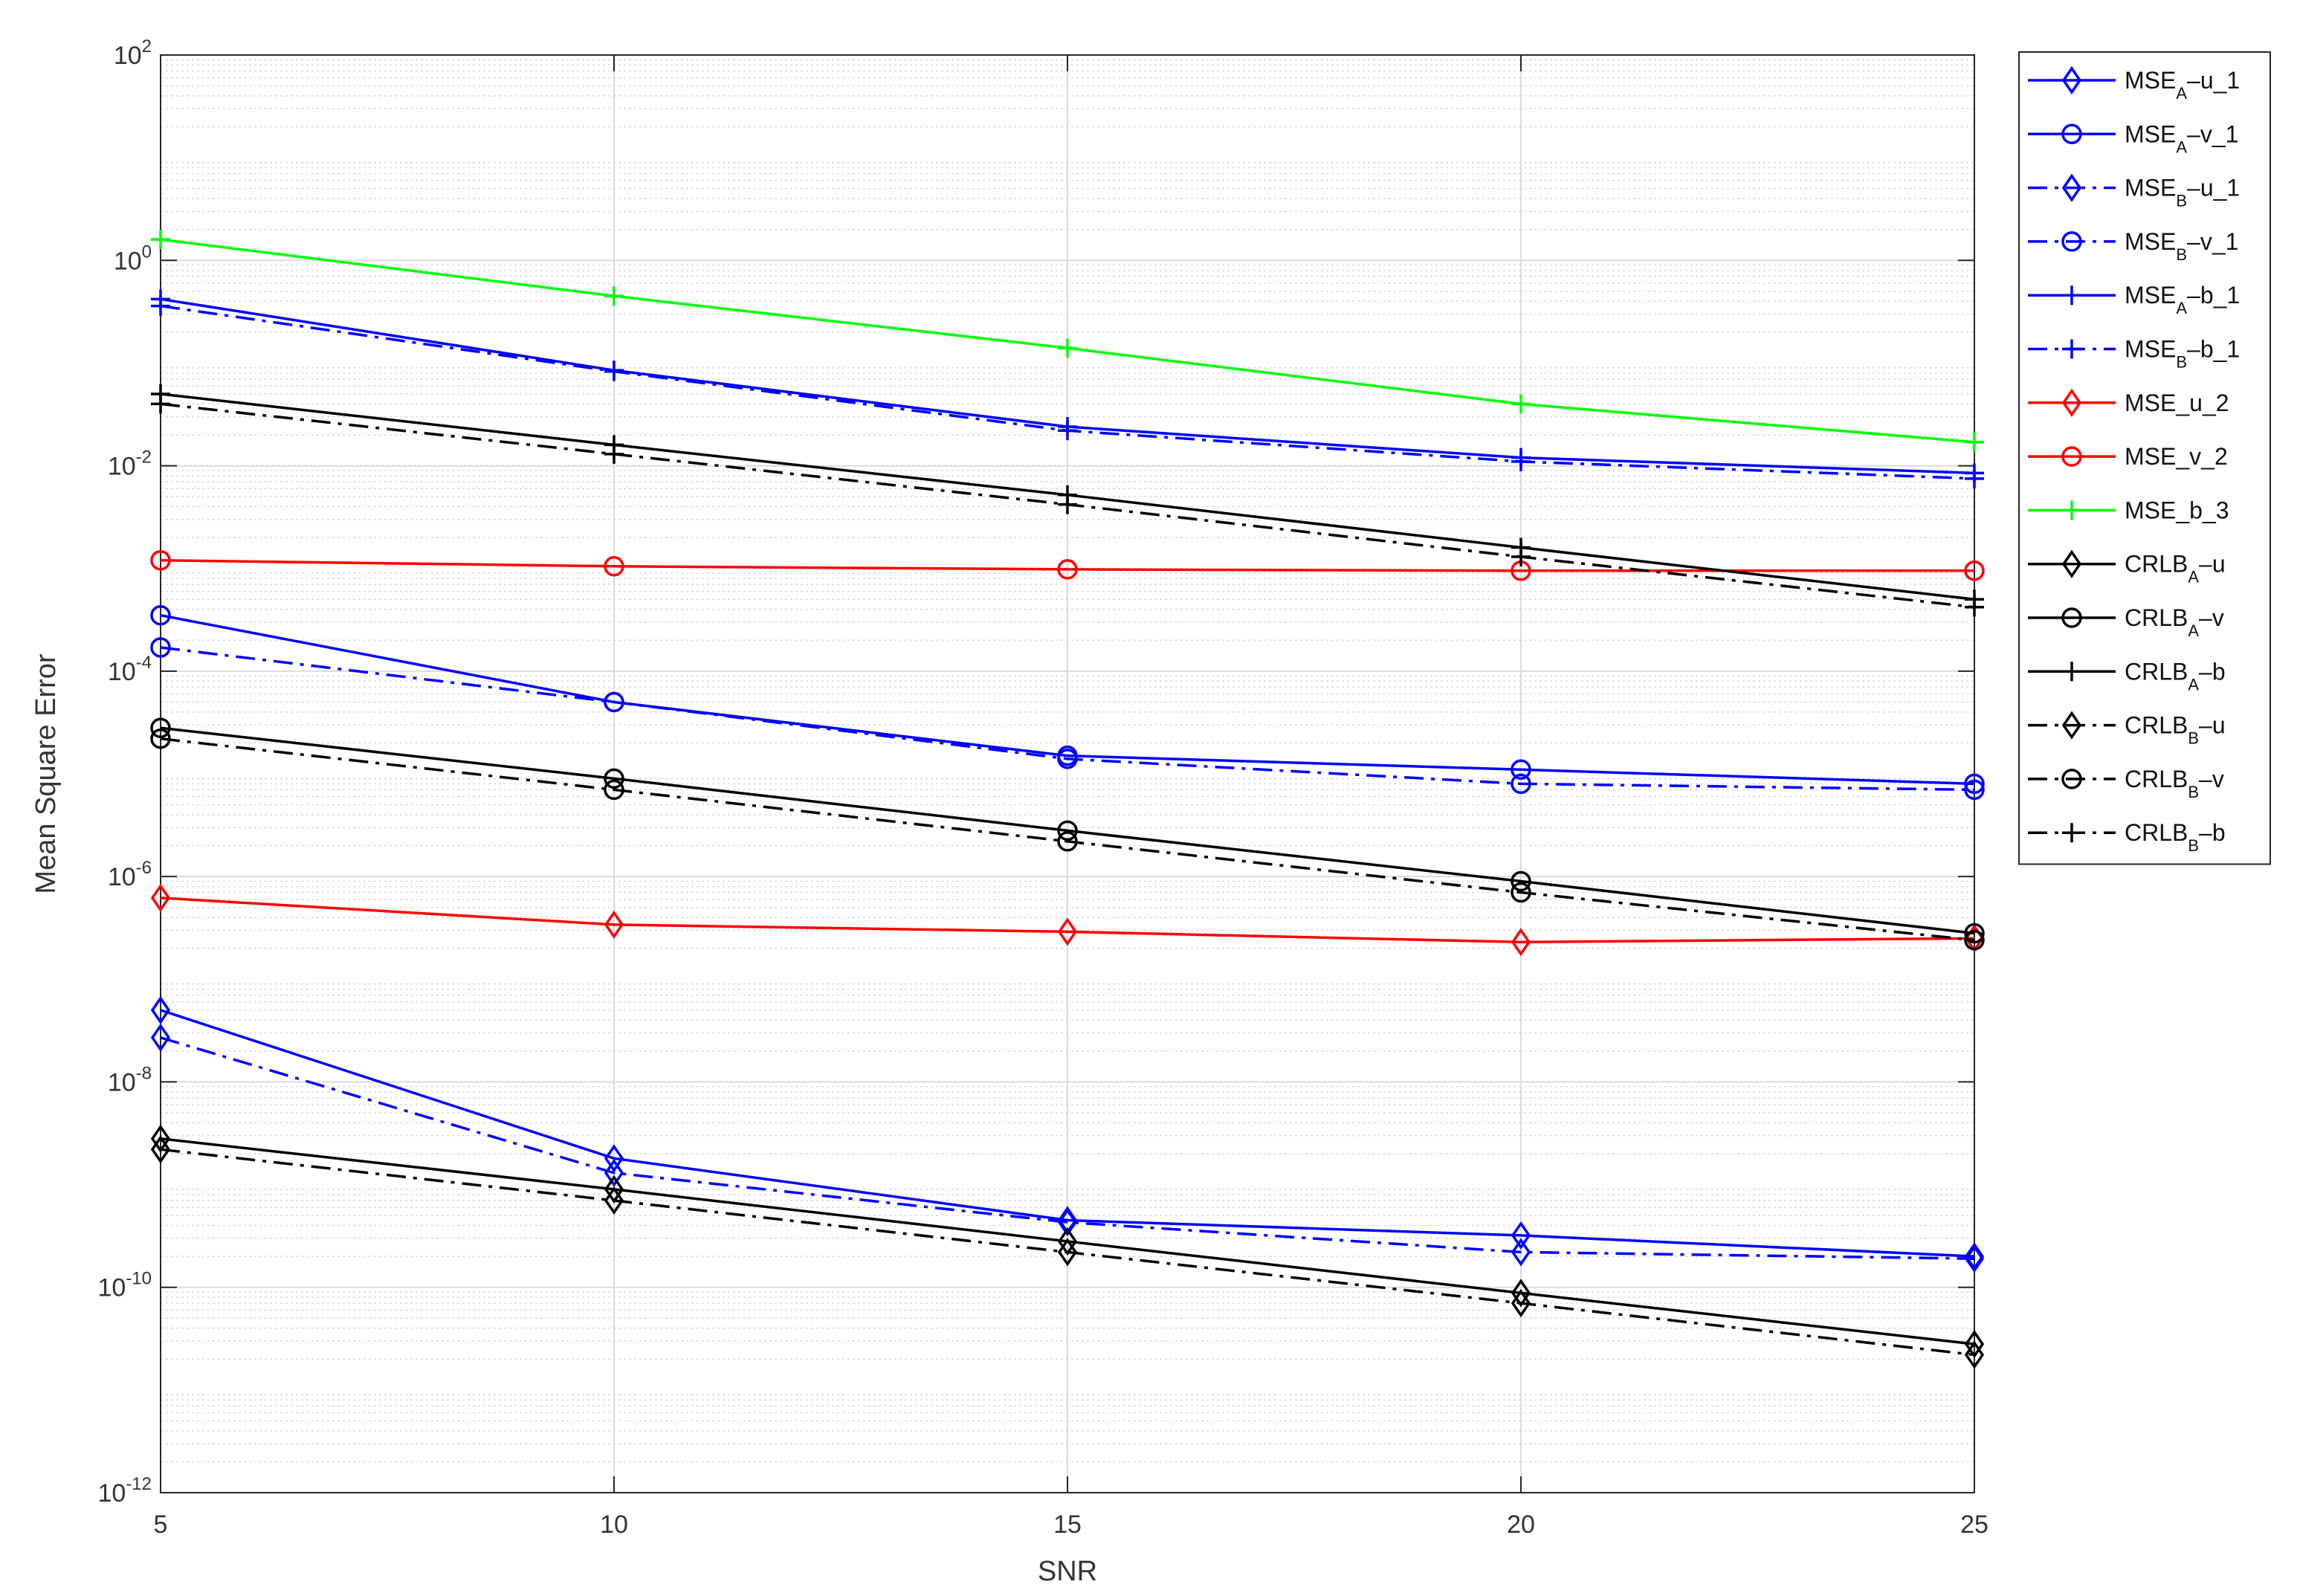  Describe the element at coordinates (2176, 457) in the screenshot. I see `legend-label: MSE_v_2` at that location.